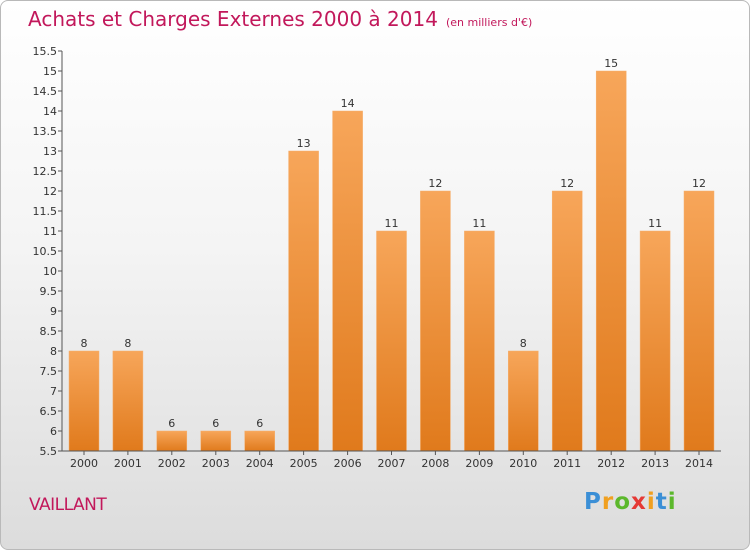  Describe the element at coordinates (611, 463) in the screenshot. I see `x-tick-2012: 2012` at that location.